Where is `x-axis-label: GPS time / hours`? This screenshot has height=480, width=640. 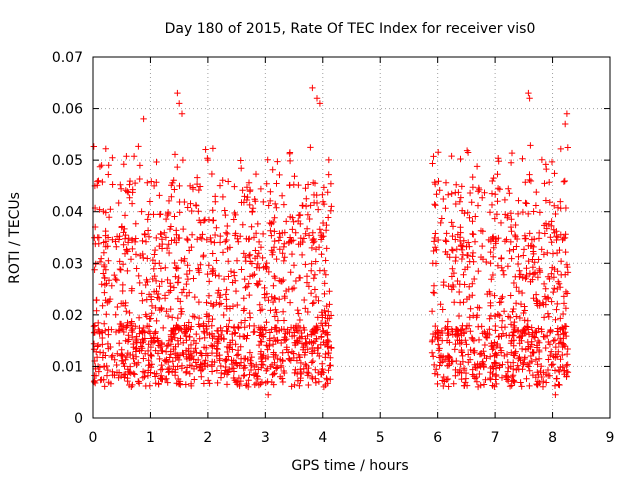
x-axis-label: GPS time / hours is located at coordinates (349, 466).